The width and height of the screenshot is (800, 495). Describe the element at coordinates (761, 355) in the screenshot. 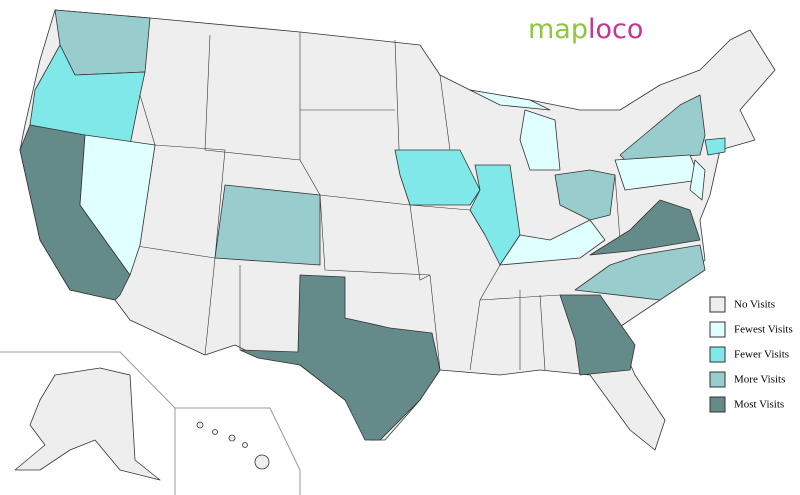

I see `legend-label: Fewer Visits` at that location.